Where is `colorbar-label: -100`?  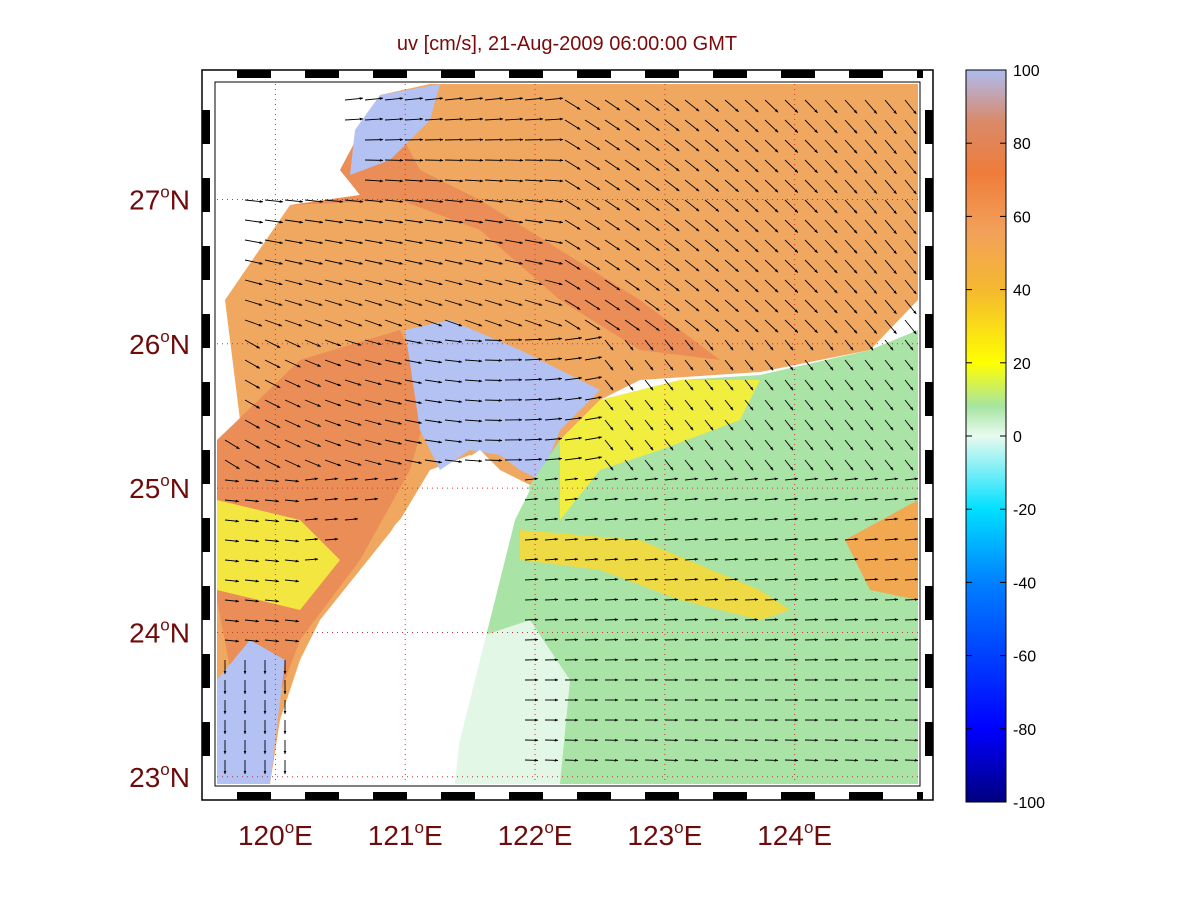
colorbar-label: -100 is located at coordinates (1029, 803).